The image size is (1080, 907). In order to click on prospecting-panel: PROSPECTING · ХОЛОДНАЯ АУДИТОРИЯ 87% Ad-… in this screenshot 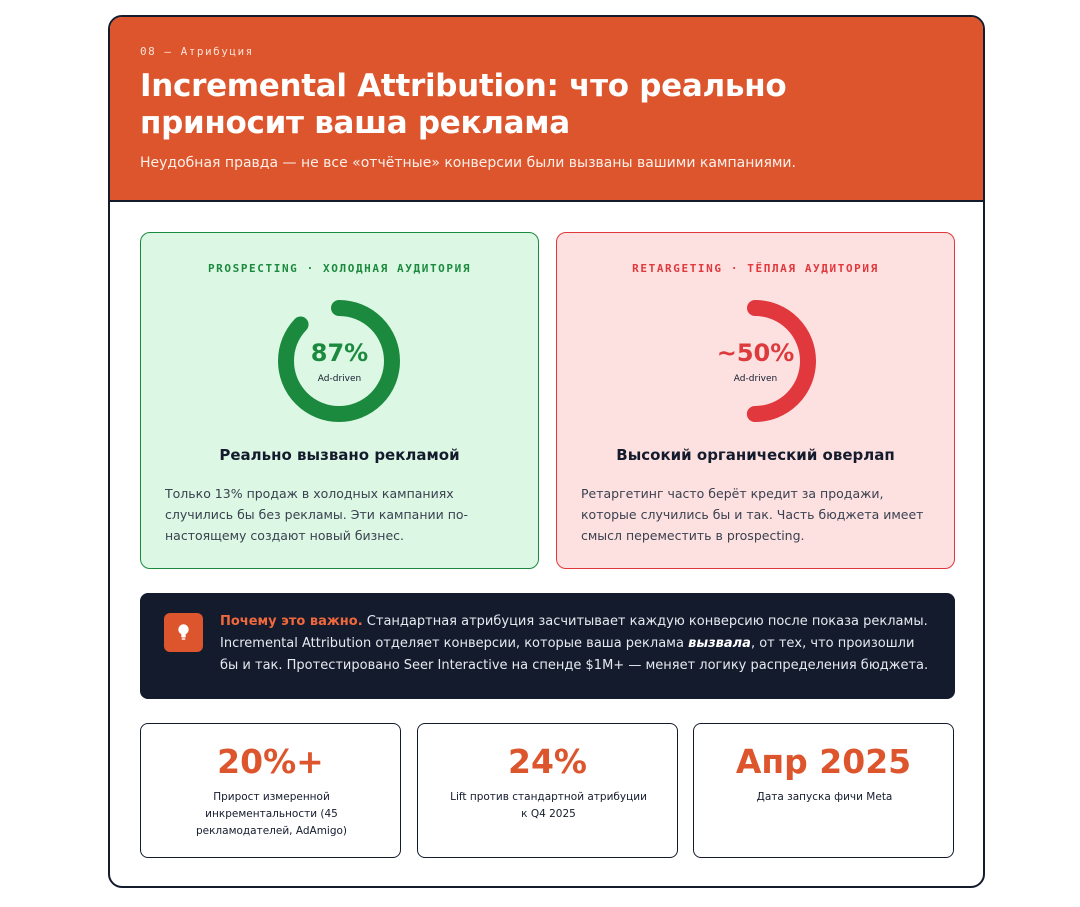, I will do `click(339, 400)`.